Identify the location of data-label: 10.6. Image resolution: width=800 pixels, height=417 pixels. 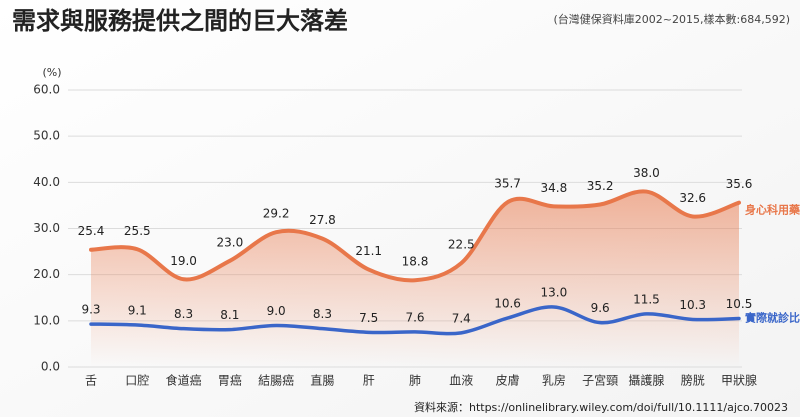
(507, 304).